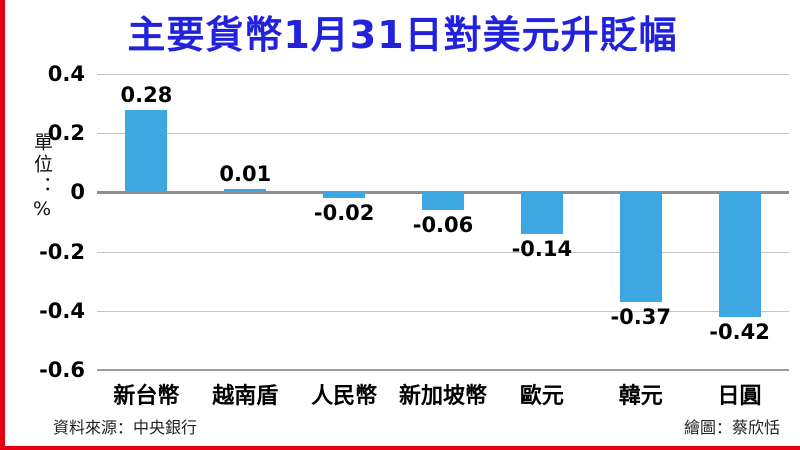  I want to click on y-tick-label: -0.6, so click(62, 370).